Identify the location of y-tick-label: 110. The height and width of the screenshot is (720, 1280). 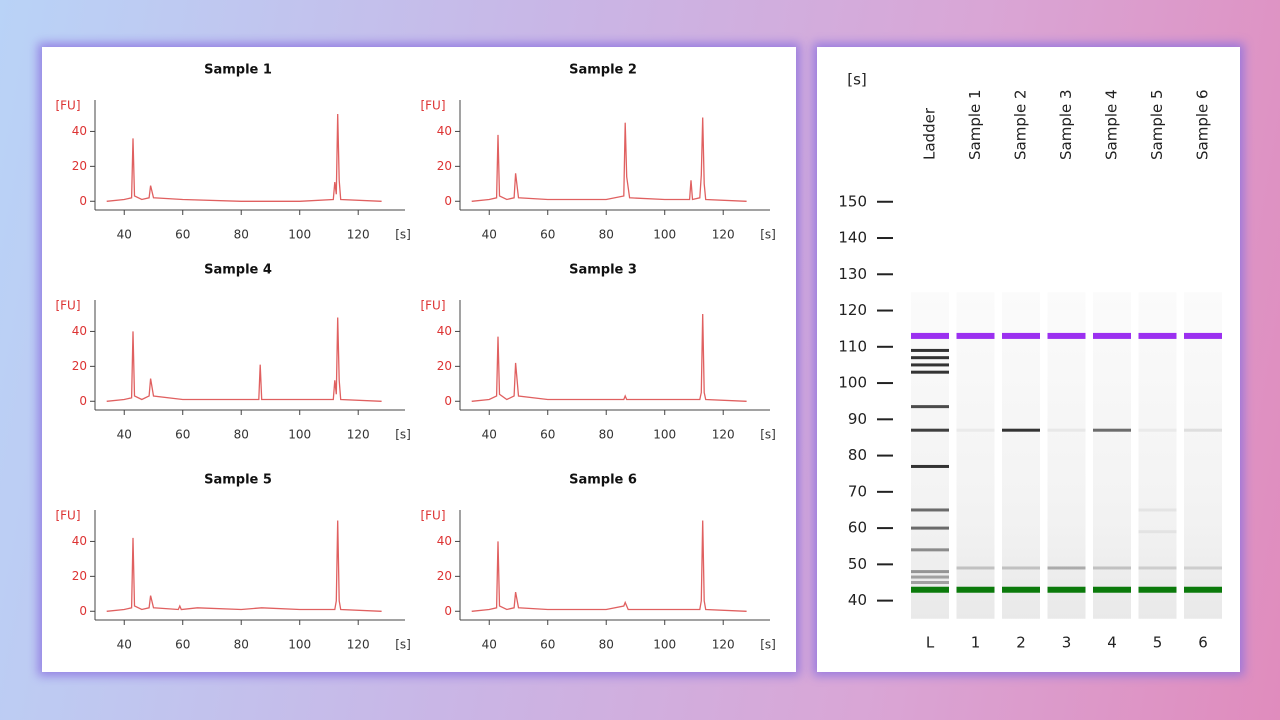
(852, 346).